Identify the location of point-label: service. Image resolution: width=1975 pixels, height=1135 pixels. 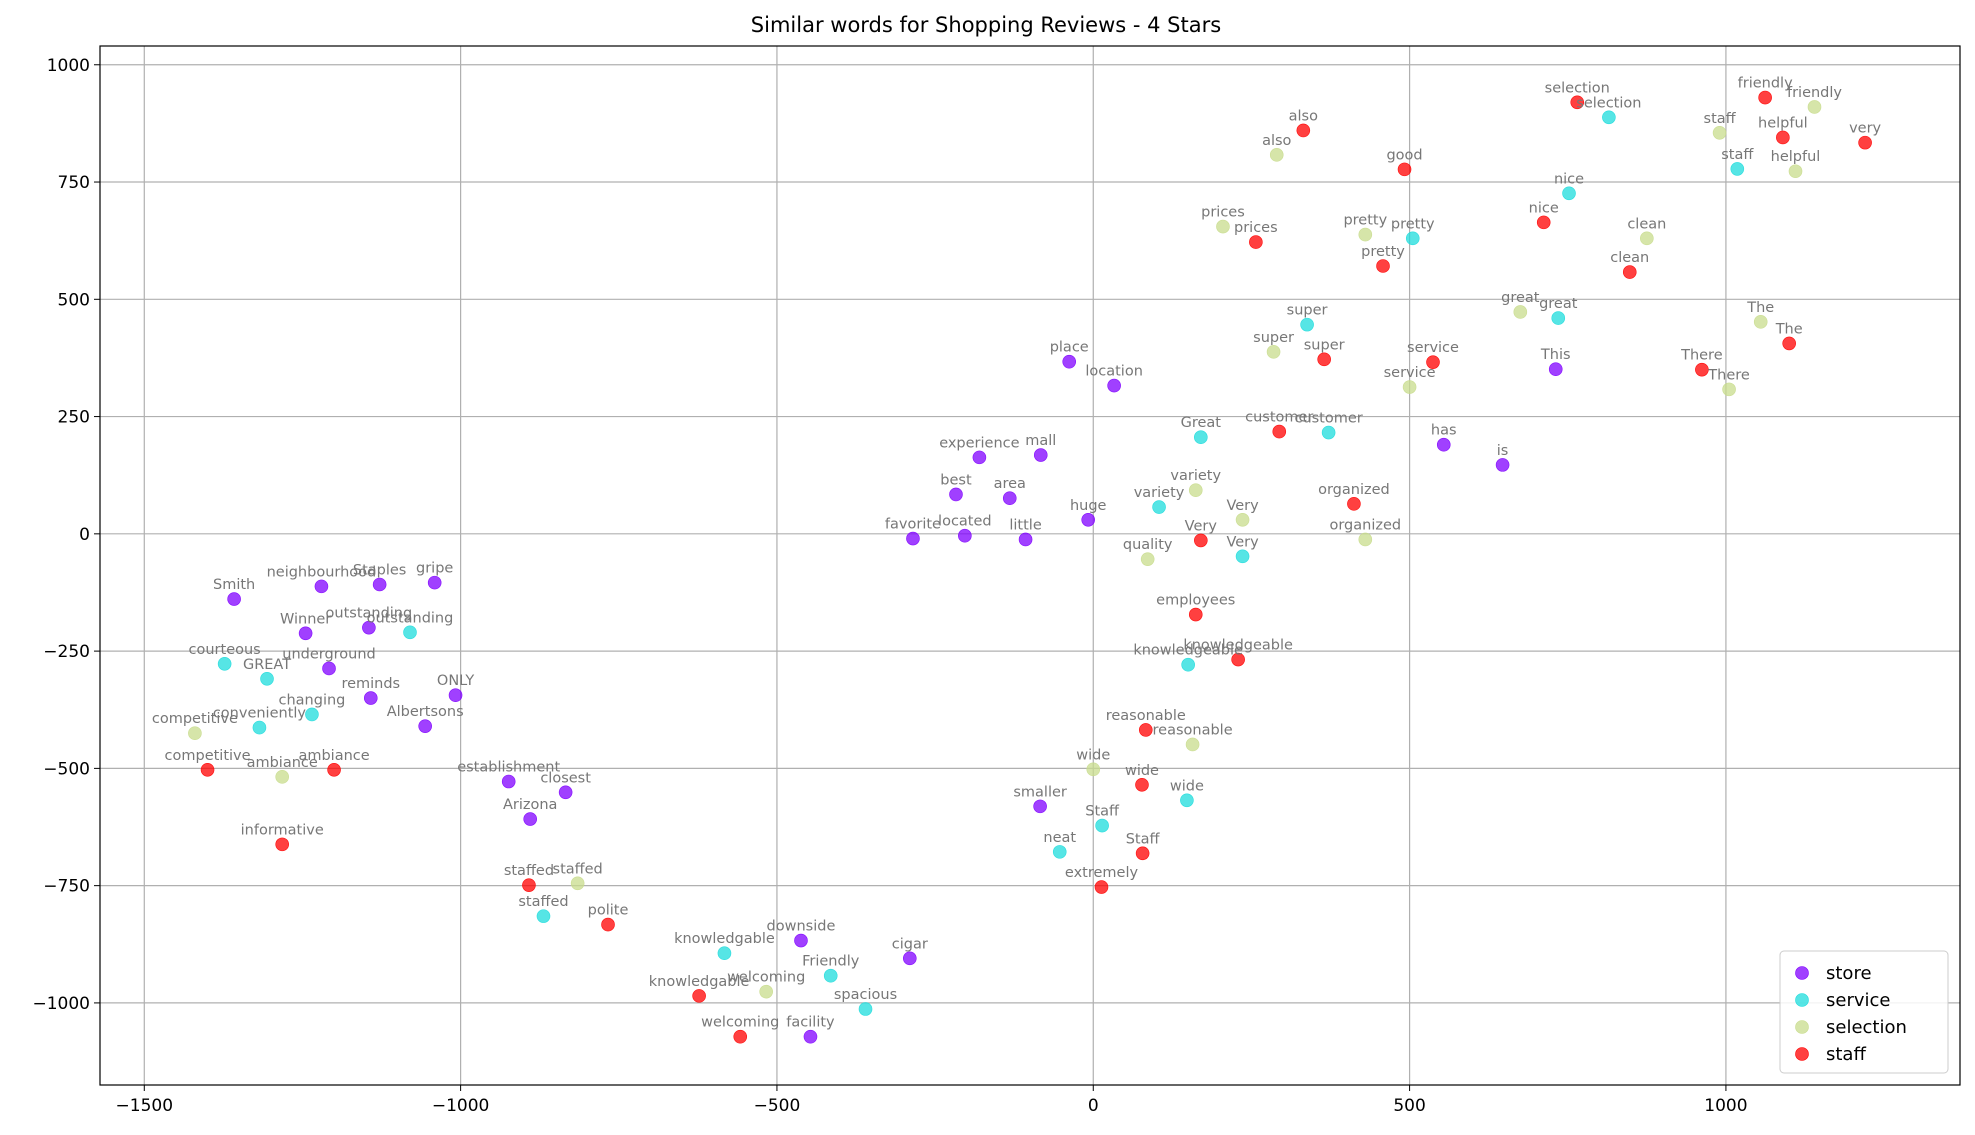
(1410, 373).